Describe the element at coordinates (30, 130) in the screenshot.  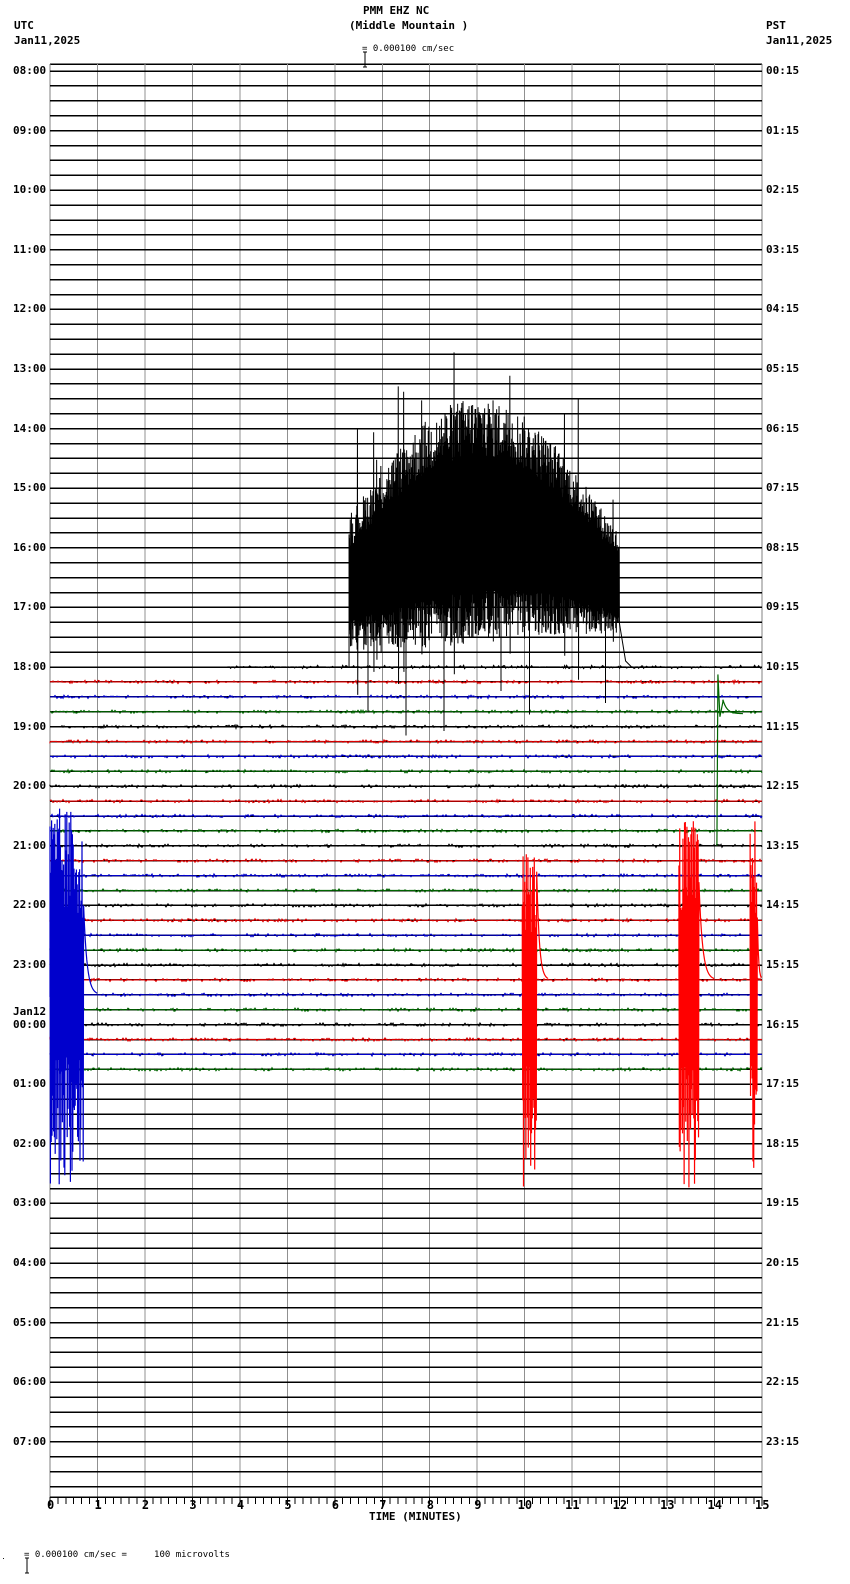
I see `utc-hour-label: 09:00` at that location.